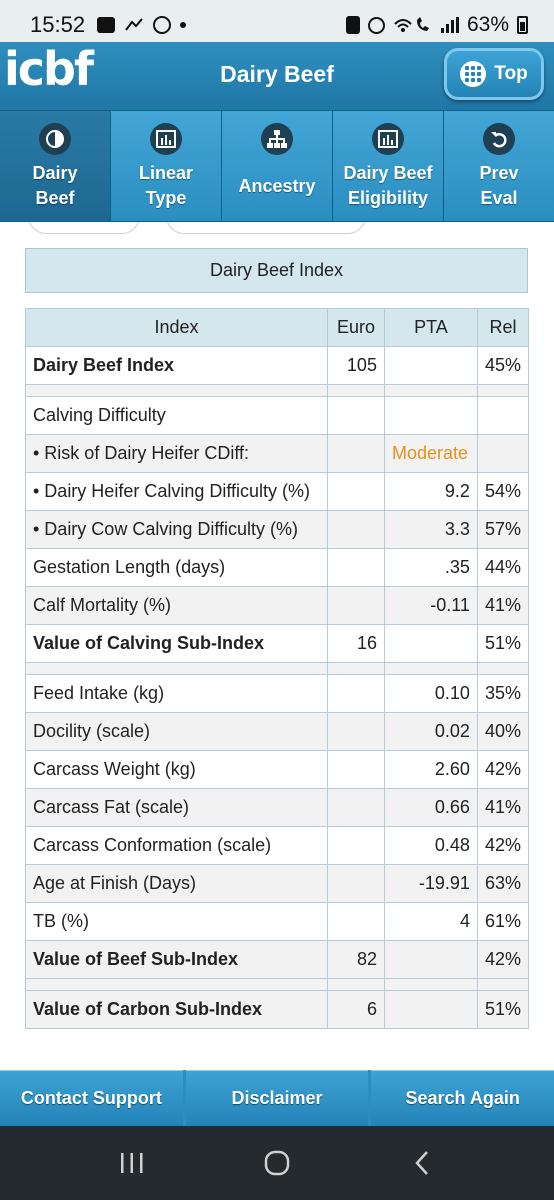 The width and height of the screenshot is (554, 1200). What do you see at coordinates (277, 845) in the screenshot?
I see `table-row: Carcass Conformation (scale) 0.48 42%` at bounding box center [277, 845].